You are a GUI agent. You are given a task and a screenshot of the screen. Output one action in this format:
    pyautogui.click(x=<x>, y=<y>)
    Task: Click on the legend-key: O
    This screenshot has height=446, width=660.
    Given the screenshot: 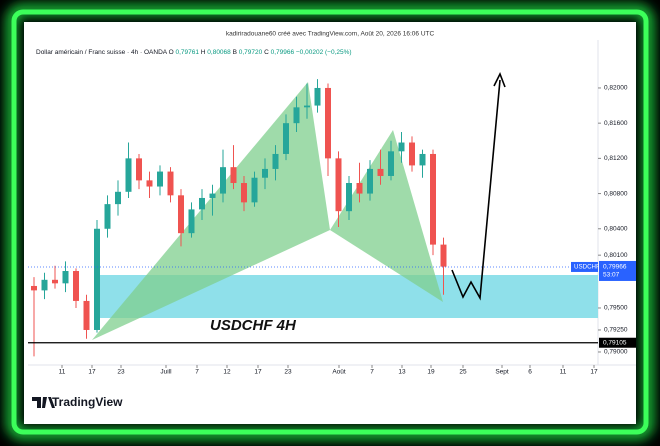 What is the action you would take?
    pyautogui.click(x=171, y=52)
    